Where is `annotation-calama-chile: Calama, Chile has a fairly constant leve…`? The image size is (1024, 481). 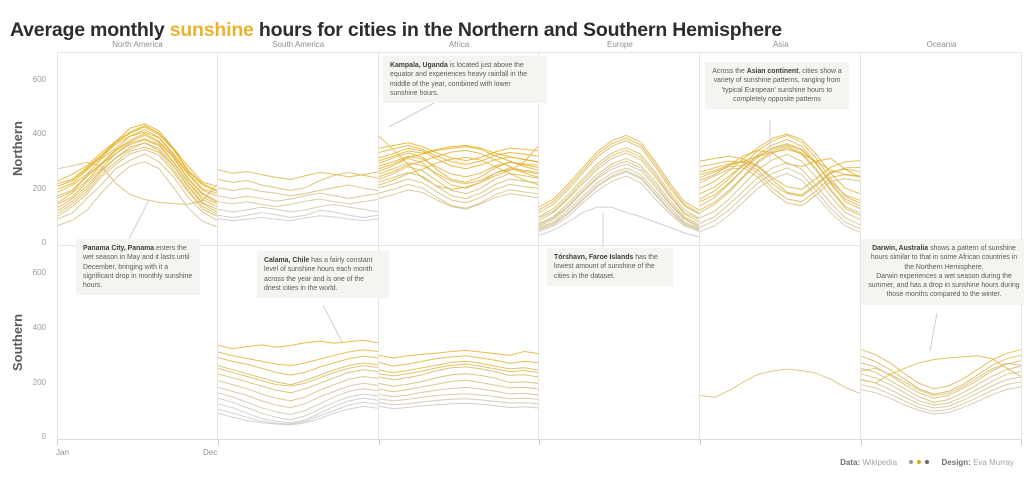
annotation-calama-chile: Calama, Chile has a fairly constant leve… is located at coordinates (323, 274).